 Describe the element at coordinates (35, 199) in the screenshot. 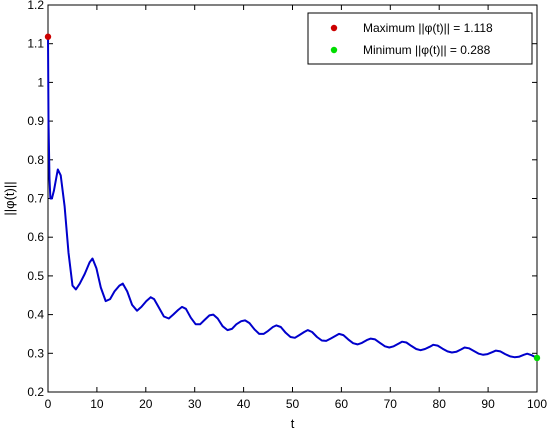

I see `y-tick-label: 0.7` at that location.